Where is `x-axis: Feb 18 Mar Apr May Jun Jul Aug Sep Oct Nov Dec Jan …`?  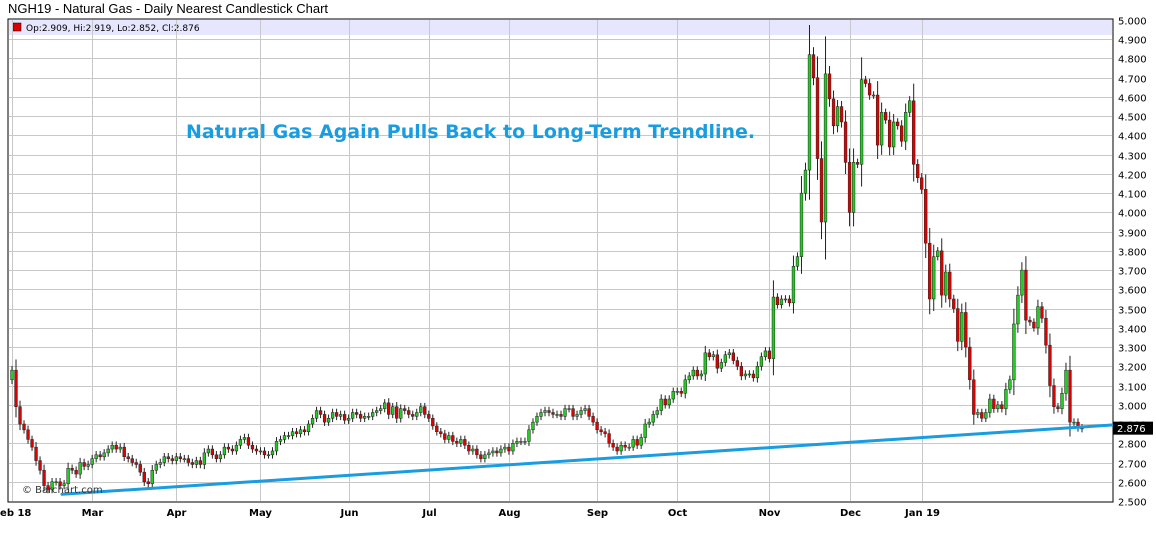 x-axis: Feb 18 Mar Apr May Jun Jul Aug Sep Oct Nov Dec Jan … is located at coordinates (470, 513).